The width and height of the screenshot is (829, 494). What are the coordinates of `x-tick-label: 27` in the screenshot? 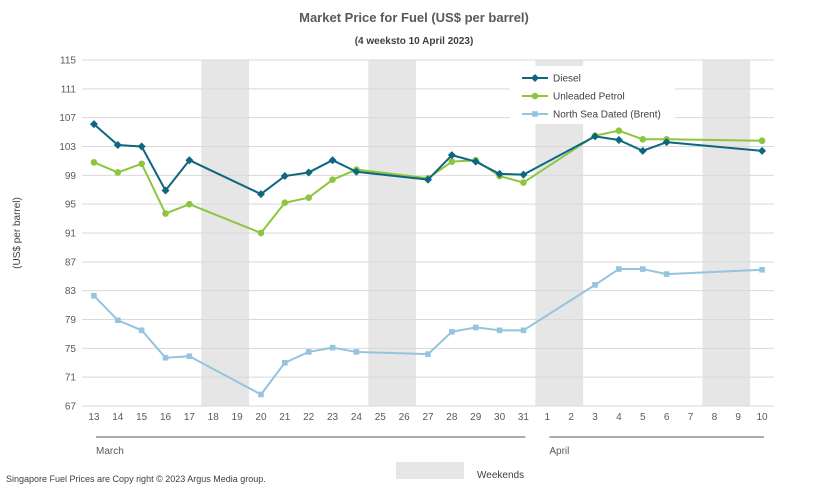 It's located at (428, 417).